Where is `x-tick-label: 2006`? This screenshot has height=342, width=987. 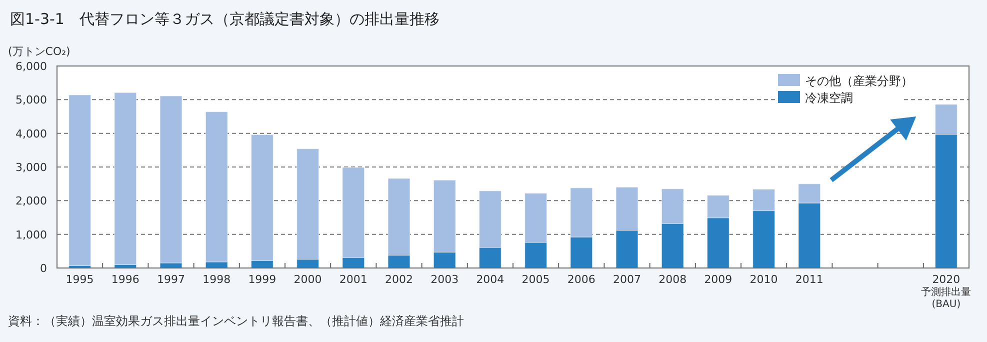 x-tick-label: 2006 is located at coordinates (581, 279).